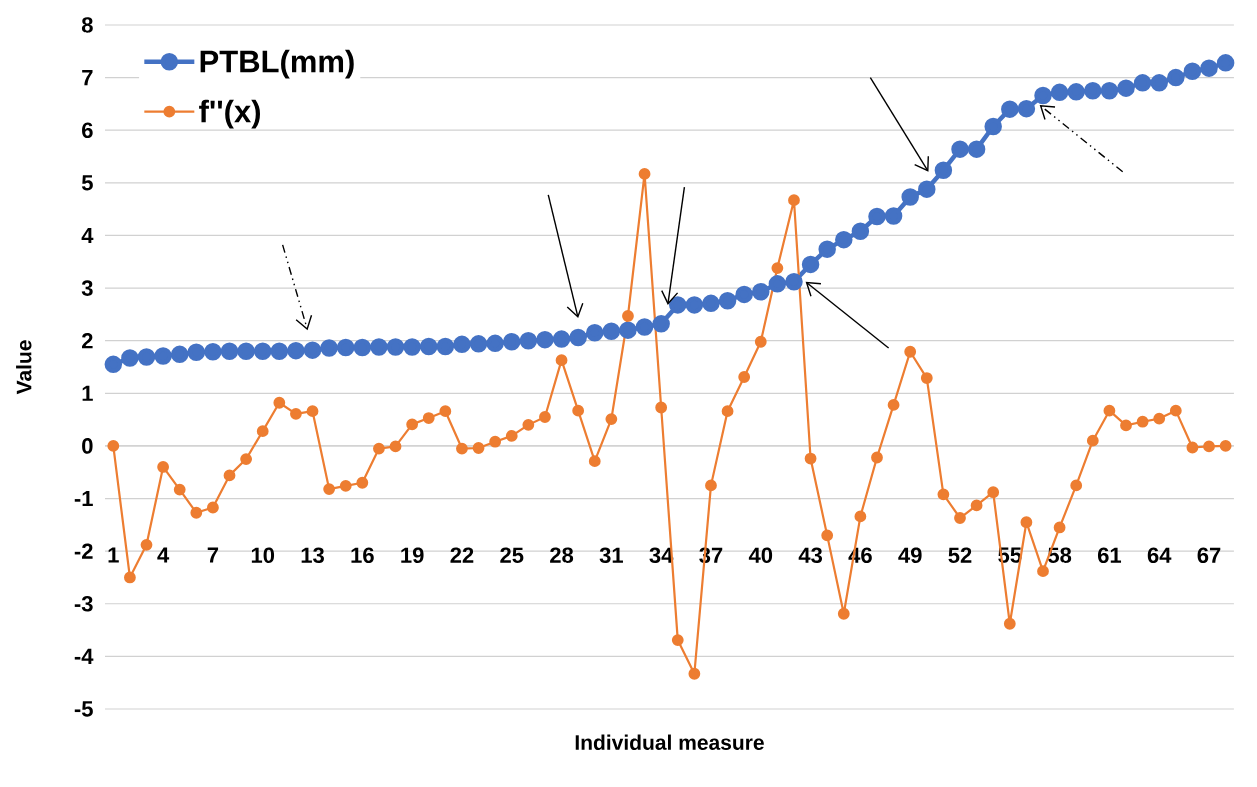  What do you see at coordinates (412, 555) in the screenshot?
I see `x-tick-label: 19` at bounding box center [412, 555].